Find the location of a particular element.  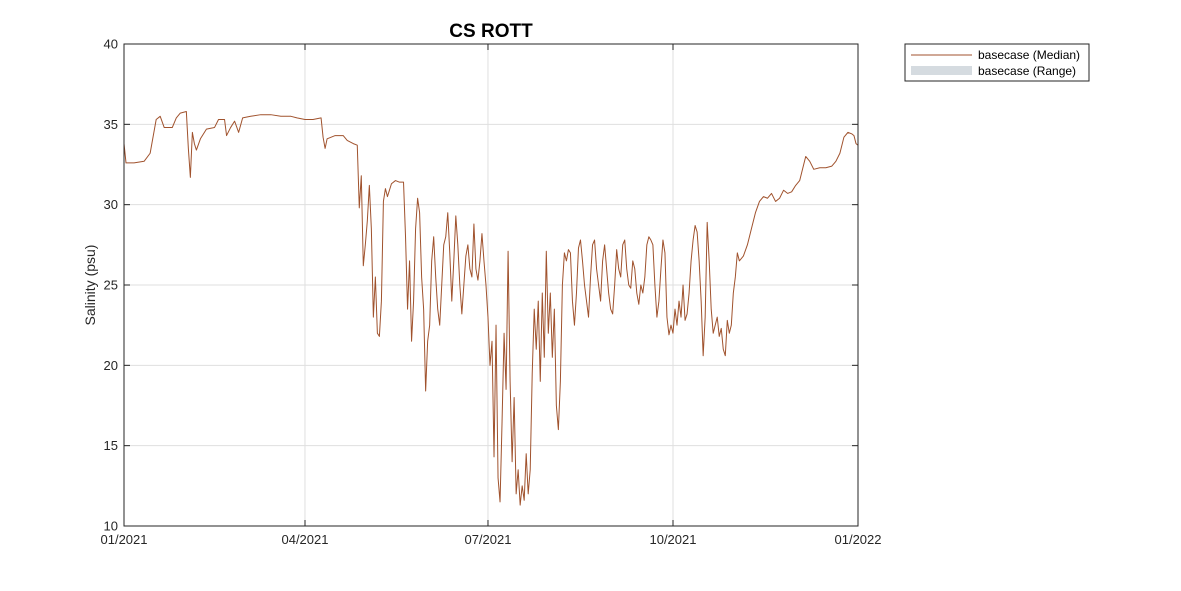

y-tick-label: 30 is located at coordinates (111, 204).